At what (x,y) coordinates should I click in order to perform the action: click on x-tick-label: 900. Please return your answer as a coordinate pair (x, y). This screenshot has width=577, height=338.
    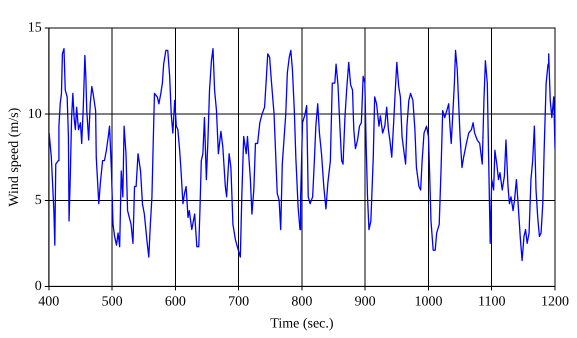
    Looking at the image, I should click on (365, 302).